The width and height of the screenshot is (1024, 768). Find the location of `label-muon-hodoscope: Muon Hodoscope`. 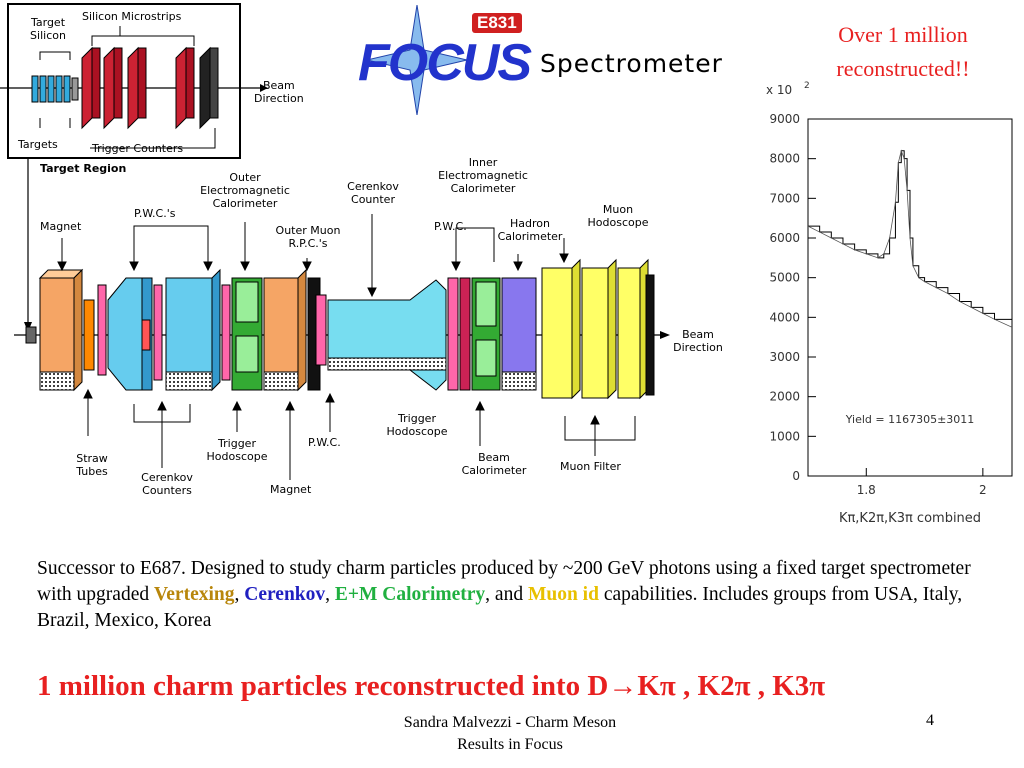

label-muon-hodoscope: Muon Hodoscope is located at coordinates (618, 216).